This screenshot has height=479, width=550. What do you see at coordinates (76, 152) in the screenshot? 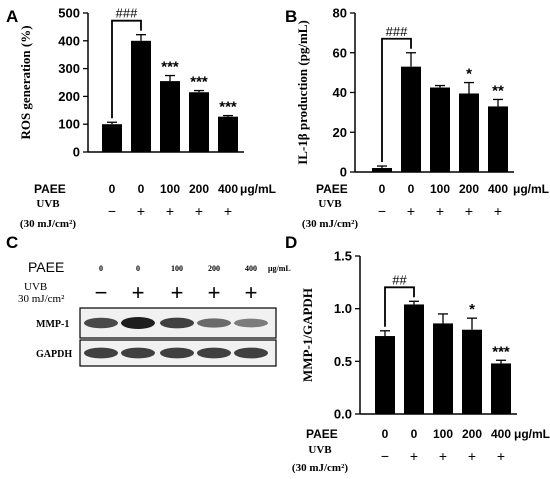
I see `y-tick-label: 0` at bounding box center [76, 152].